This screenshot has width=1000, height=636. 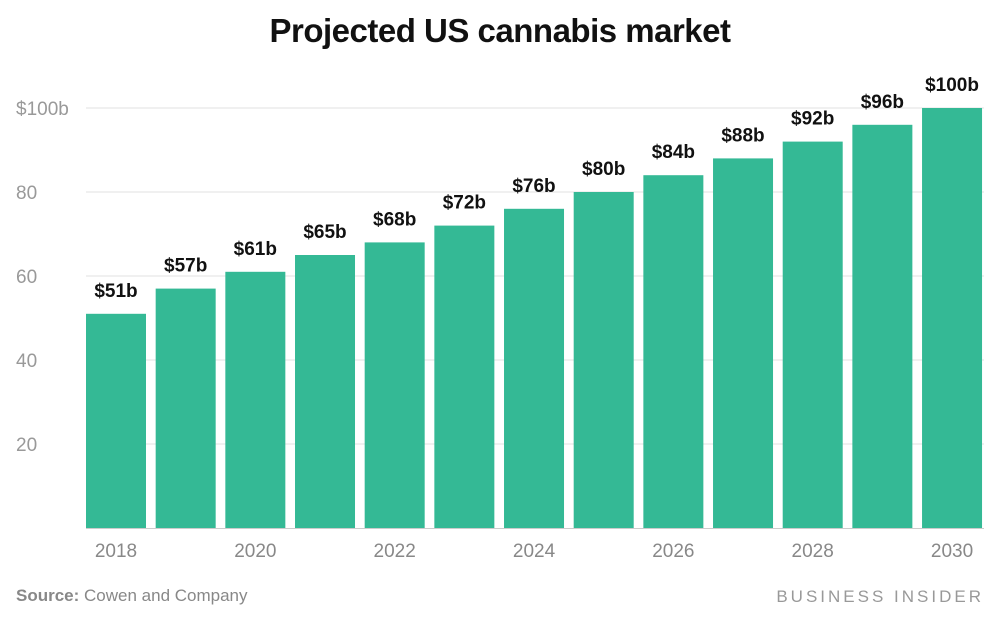 What do you see at coordinates (500, 30) in the screenshot?
I see `chart-title: Projected US cannabis market` at bounding box center [500, 30].